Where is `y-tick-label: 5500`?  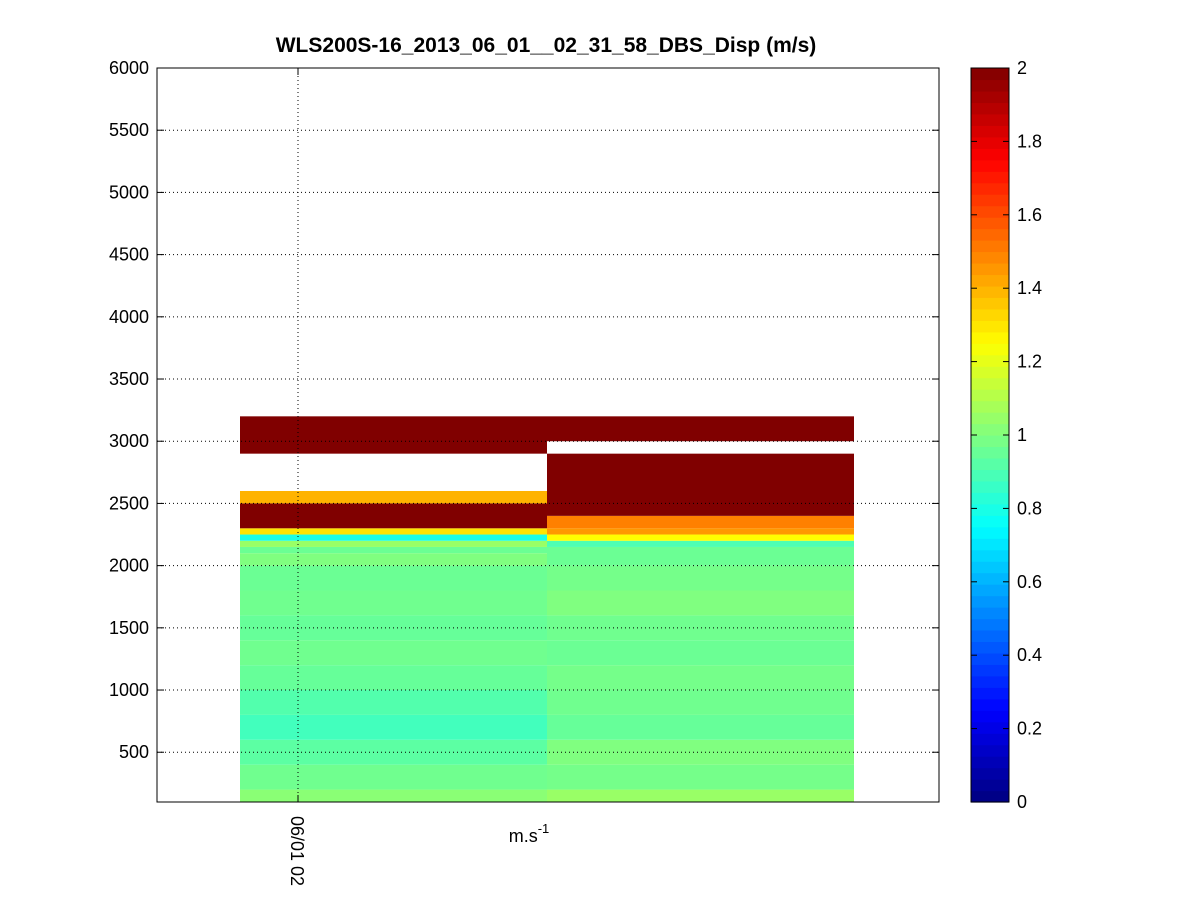 y-tick-label: 5500 is located at coordinates (129, 130).